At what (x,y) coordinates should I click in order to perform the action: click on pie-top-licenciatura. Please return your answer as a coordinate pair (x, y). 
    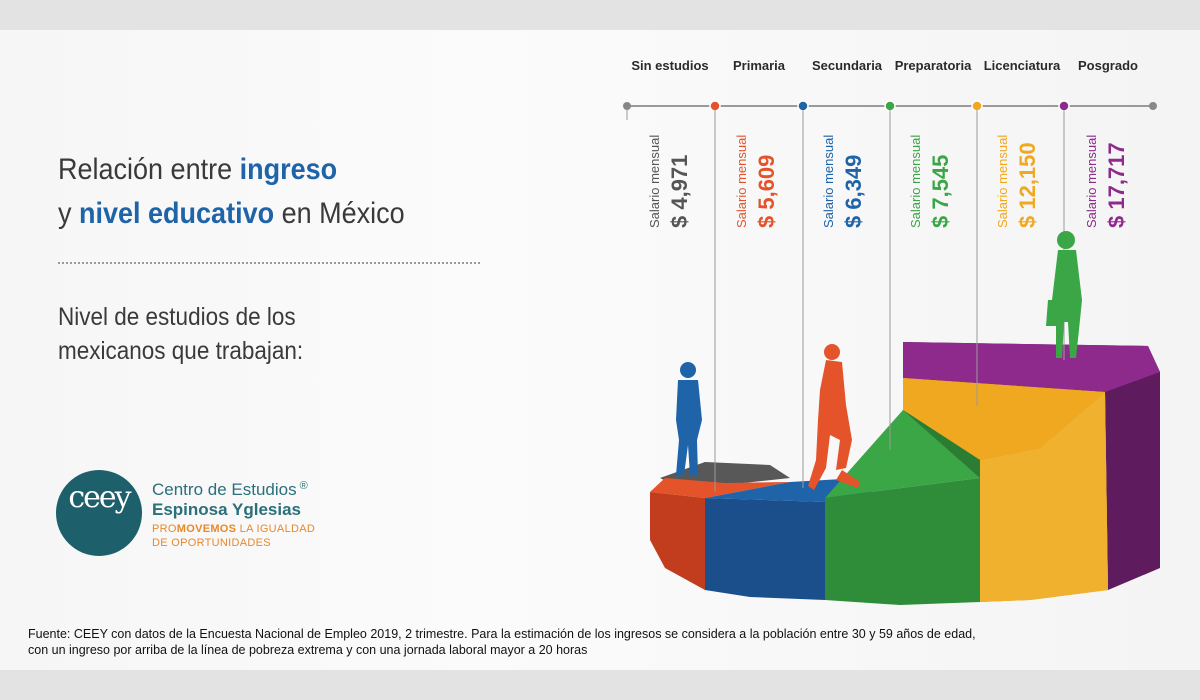
    Looking at the image, I should click on (1004, 419).